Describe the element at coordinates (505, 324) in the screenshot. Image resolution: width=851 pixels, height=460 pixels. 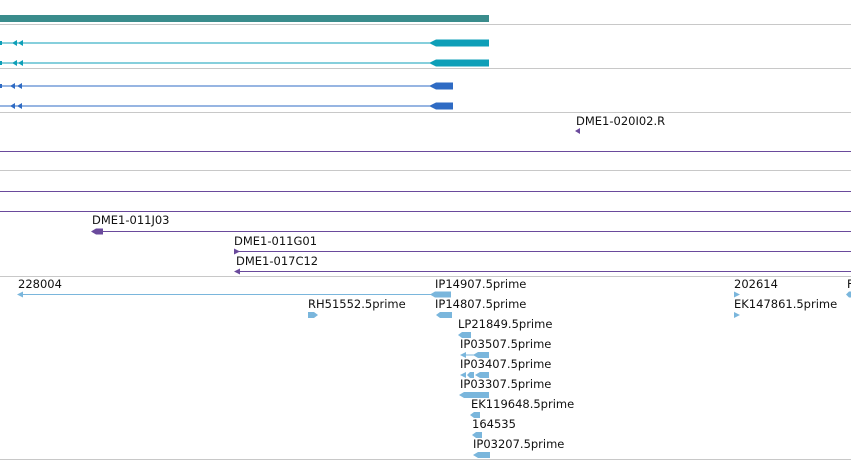
I see `est-label: LP21849.5prime` at that location.